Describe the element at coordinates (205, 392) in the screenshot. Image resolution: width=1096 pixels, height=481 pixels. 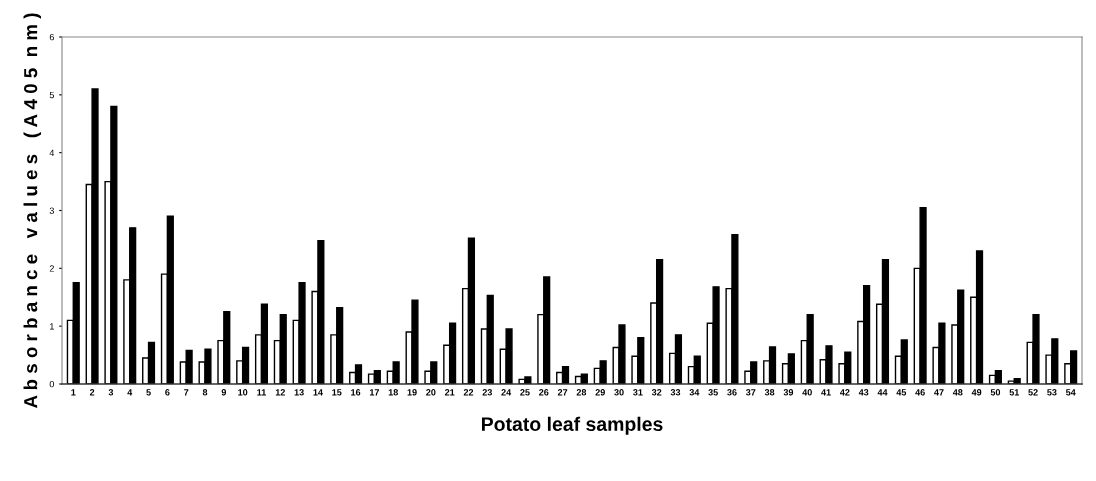
I see `x-tick-label: 8` at that location.